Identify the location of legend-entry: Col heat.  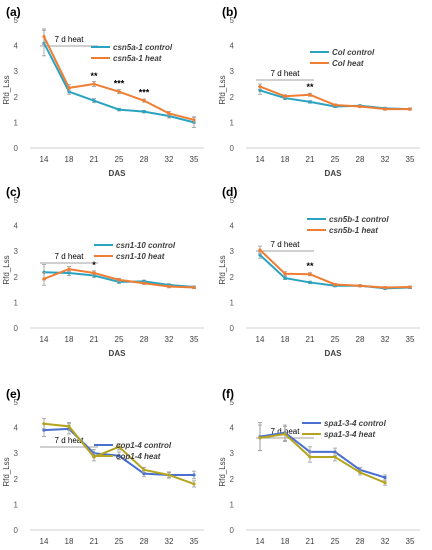
(348, 63).